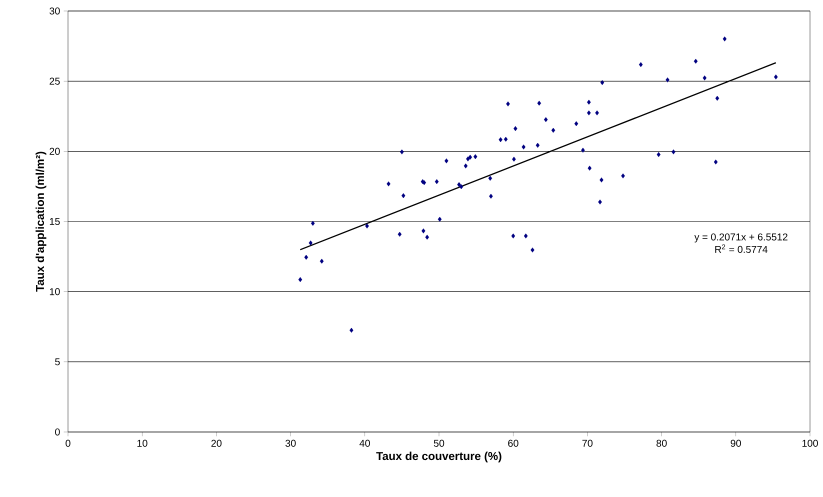 This screenshot has height=497, width=823. I want to click on annotation: R$^{2}$ = 0.5774, so click(741, 248).